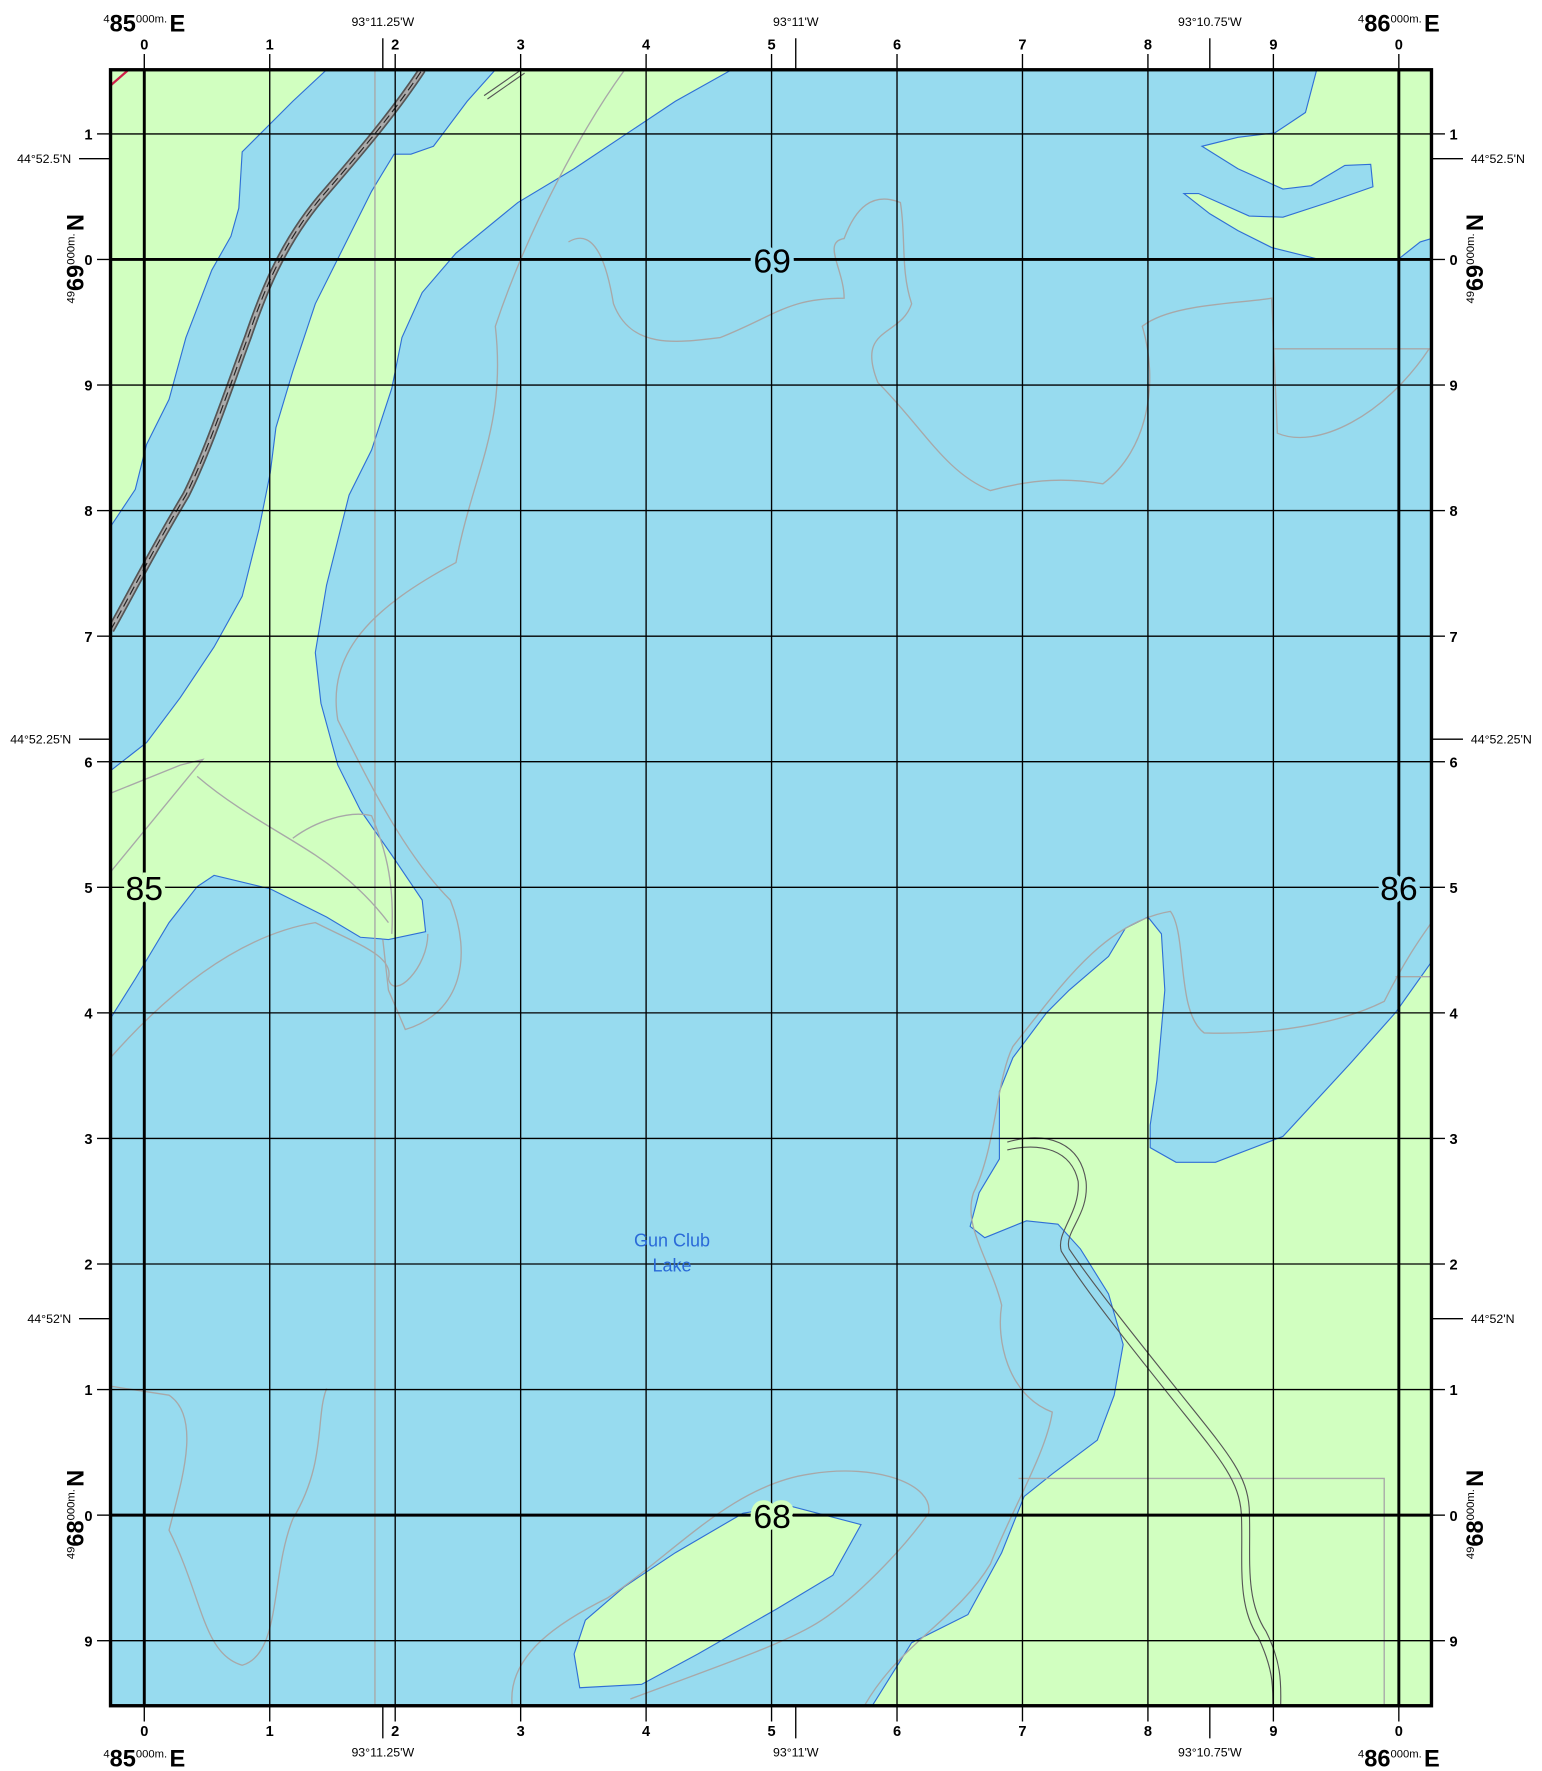  Describe the element at coordinates (88, 1266) in the screenshot. I see `northing-label: 2` at that location.